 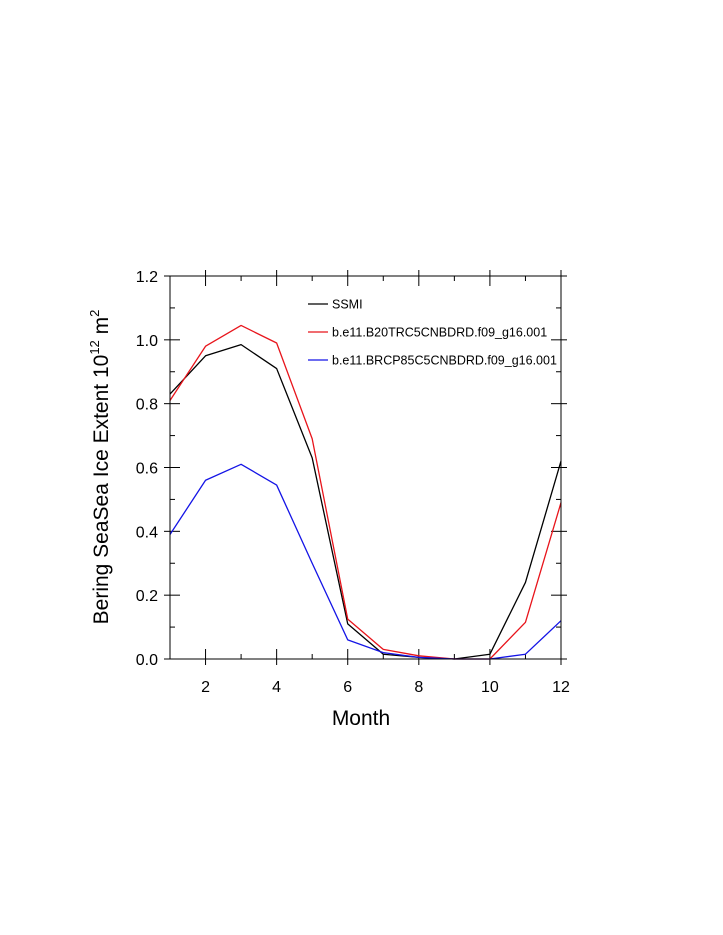 What do you see at coordinates (418, 687) in the screenshot?
I see `x-tick-label: 8` at bounding box center [418, 687].